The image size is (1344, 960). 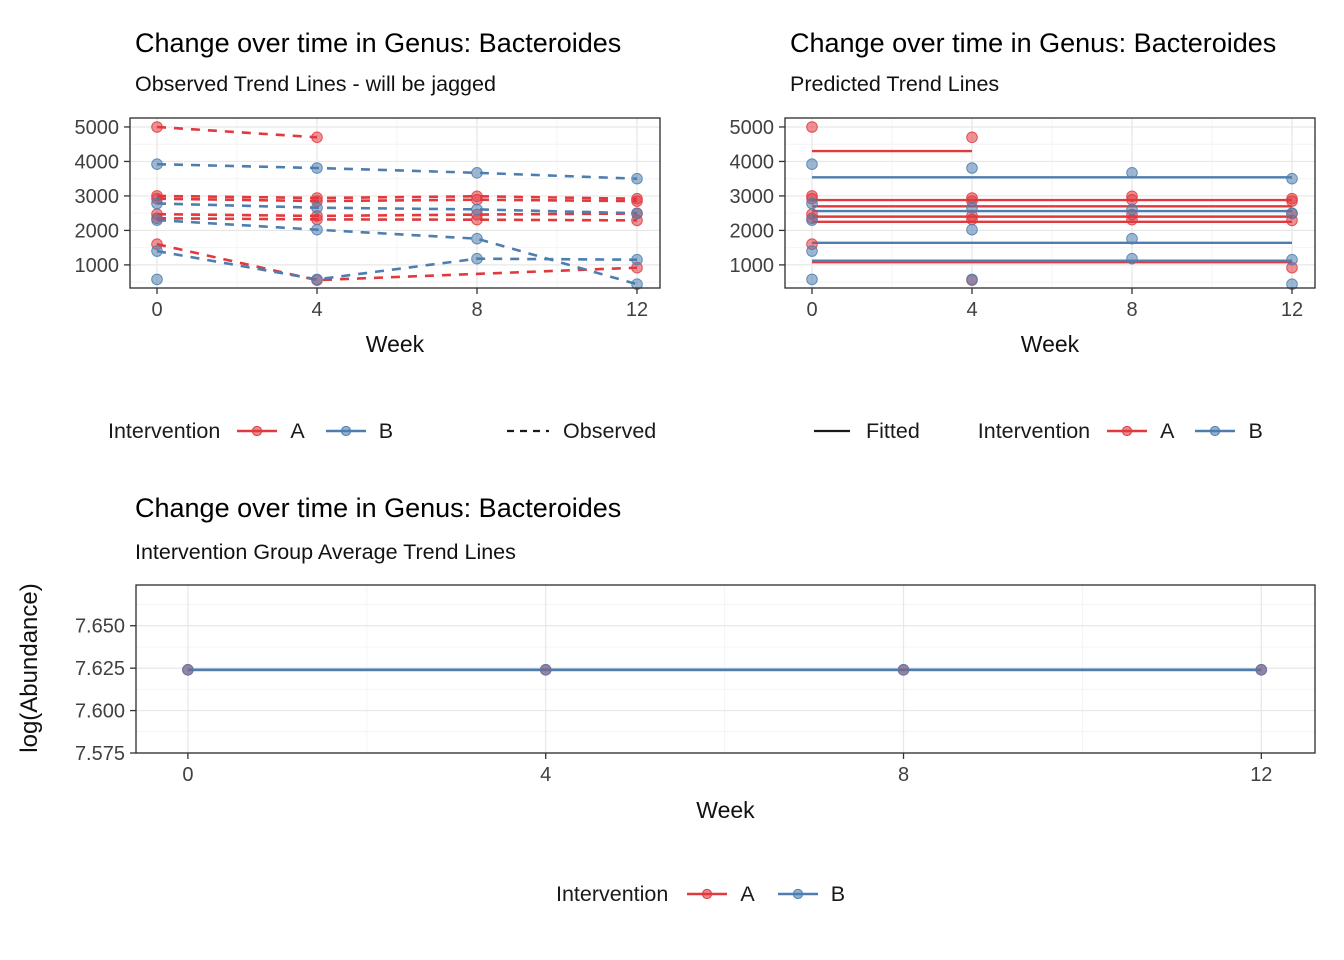 What do you see at coordinates (100, 754) in the screenshot?
I see `svg-text: 7.575` at bounding box center [100, 754].